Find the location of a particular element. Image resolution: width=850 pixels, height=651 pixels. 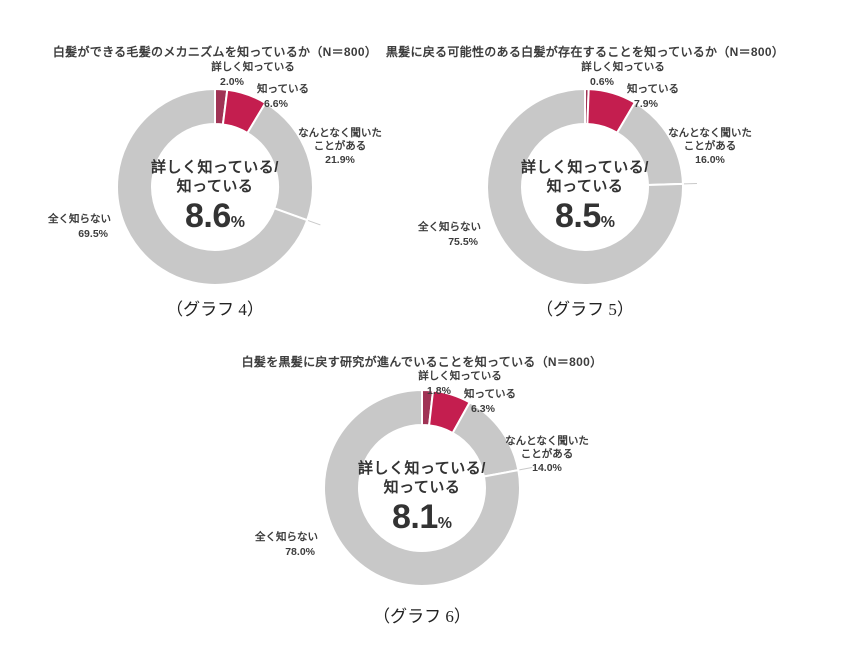

chart-title: 黒髪に戻る可能性のある白髪が存在することを知っているか（N＝800） is located at coordinates (585, 52).